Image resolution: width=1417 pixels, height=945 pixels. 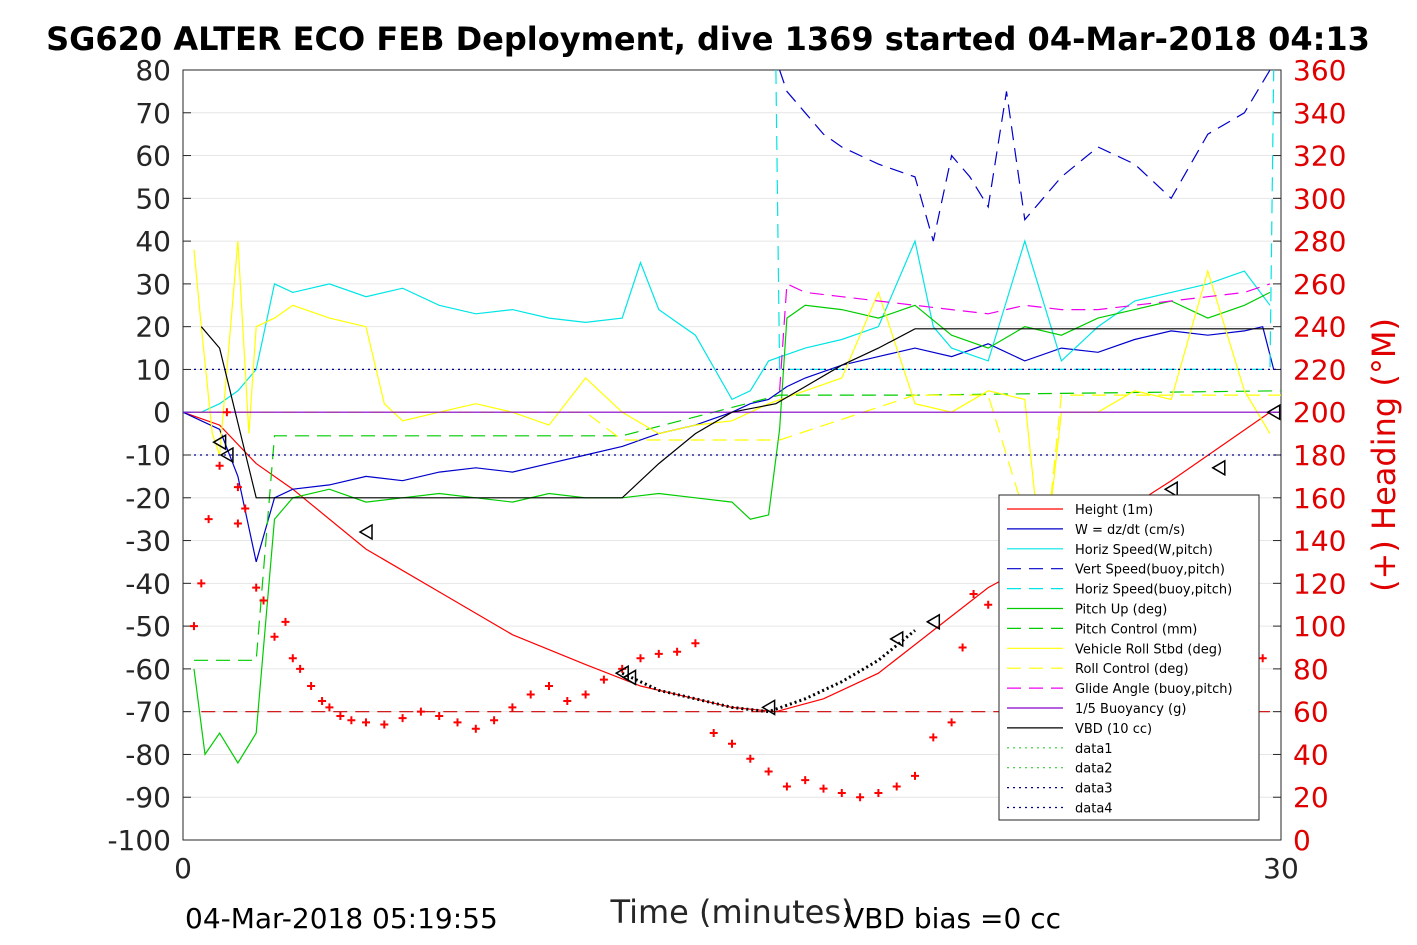 What do you see at coordinates (148, 541) in the screenshot?
I see `y-tick-label: -30` at bounding box center [148, 541].